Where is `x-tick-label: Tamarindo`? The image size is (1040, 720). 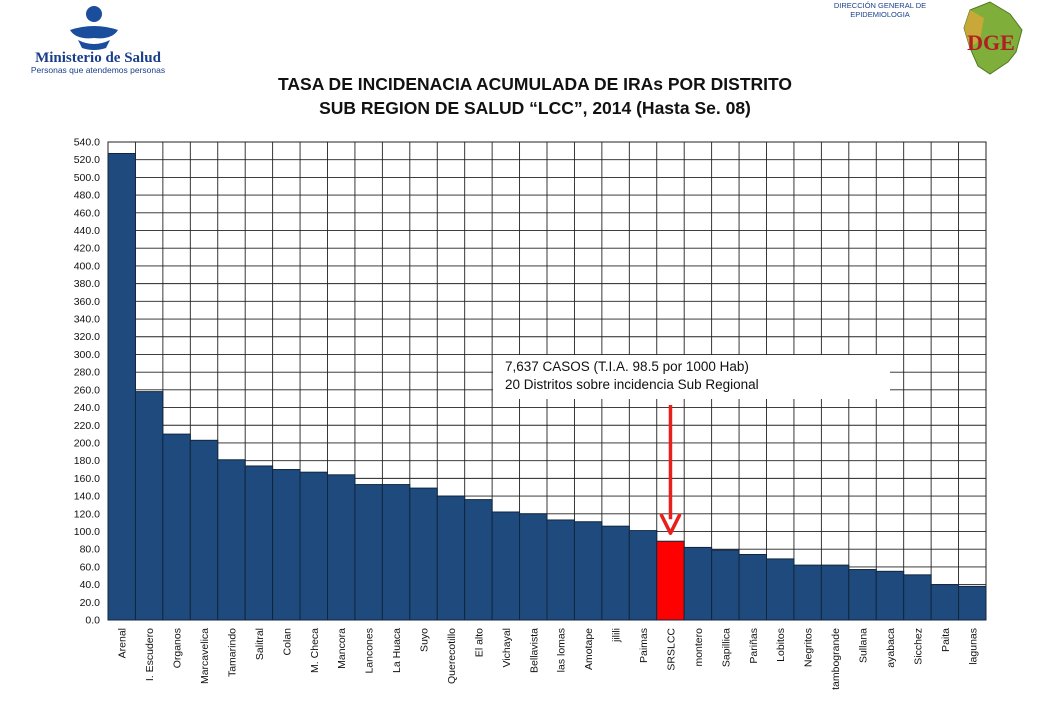
x-tick-label: Tamarindo is located at coordinates (232, 652).